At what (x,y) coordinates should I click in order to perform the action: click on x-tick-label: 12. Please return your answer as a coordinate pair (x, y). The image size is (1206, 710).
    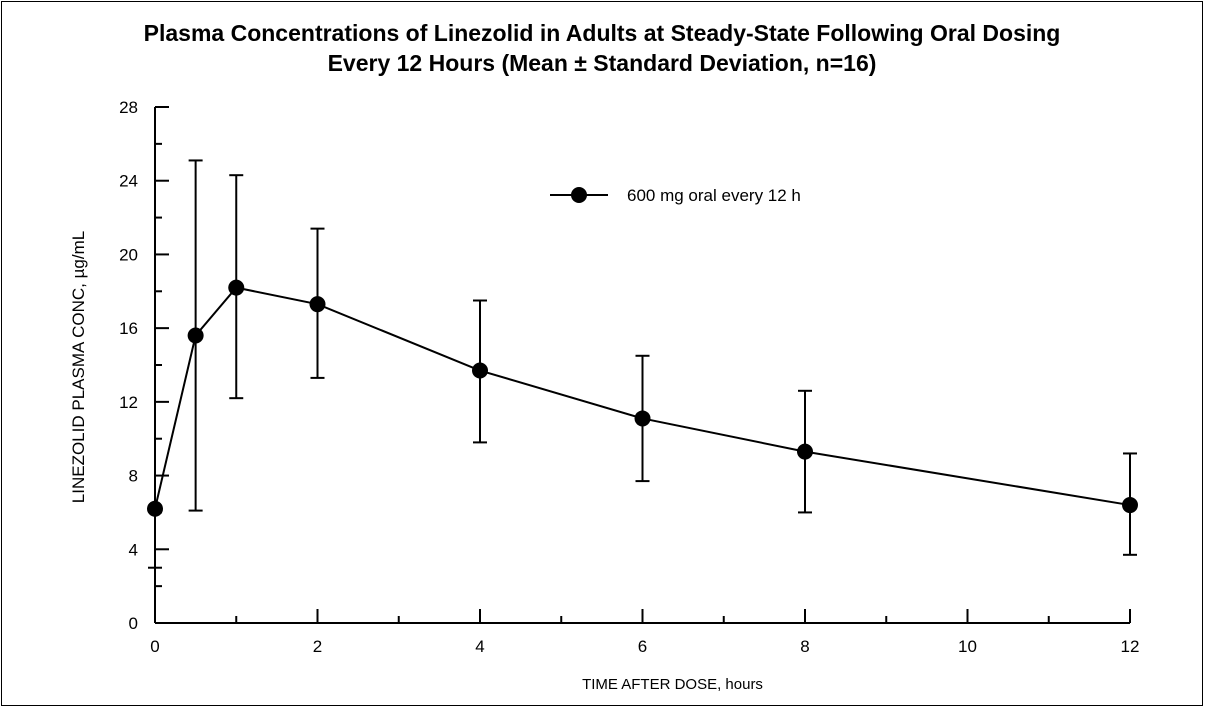
    Looking at the image, I should click on (1130, 646).